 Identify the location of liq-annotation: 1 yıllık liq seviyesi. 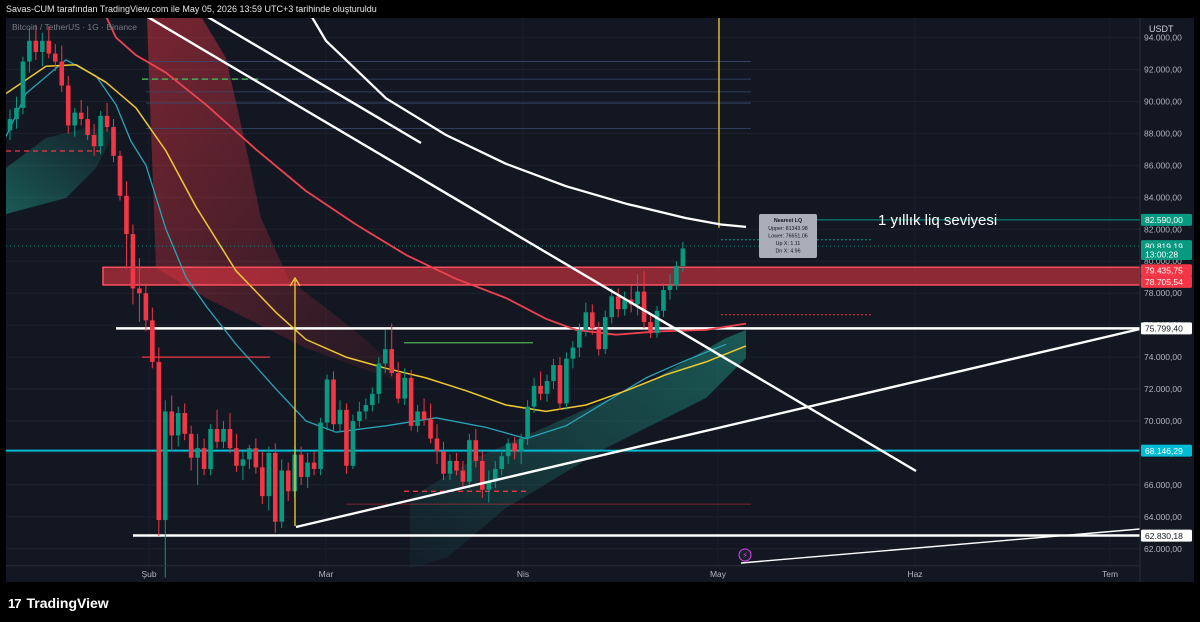
(937, 220).